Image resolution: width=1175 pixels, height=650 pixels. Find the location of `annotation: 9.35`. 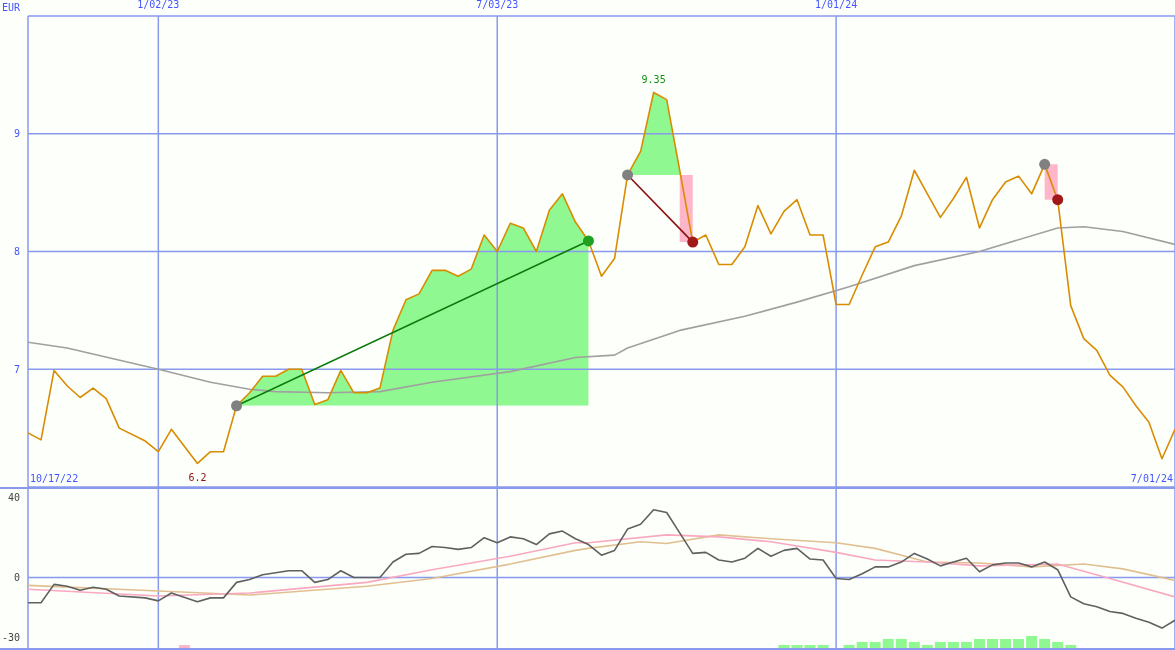

annotation: 9.35 is located at coordinates (653, 79).